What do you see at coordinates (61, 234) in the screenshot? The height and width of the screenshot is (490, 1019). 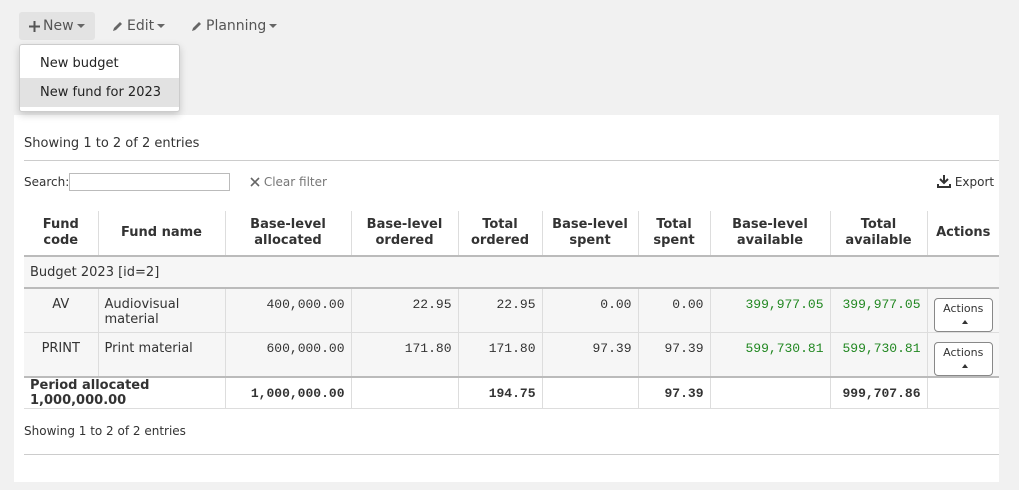 I see `column-header: Fund code` at bounding box center [61, 234].